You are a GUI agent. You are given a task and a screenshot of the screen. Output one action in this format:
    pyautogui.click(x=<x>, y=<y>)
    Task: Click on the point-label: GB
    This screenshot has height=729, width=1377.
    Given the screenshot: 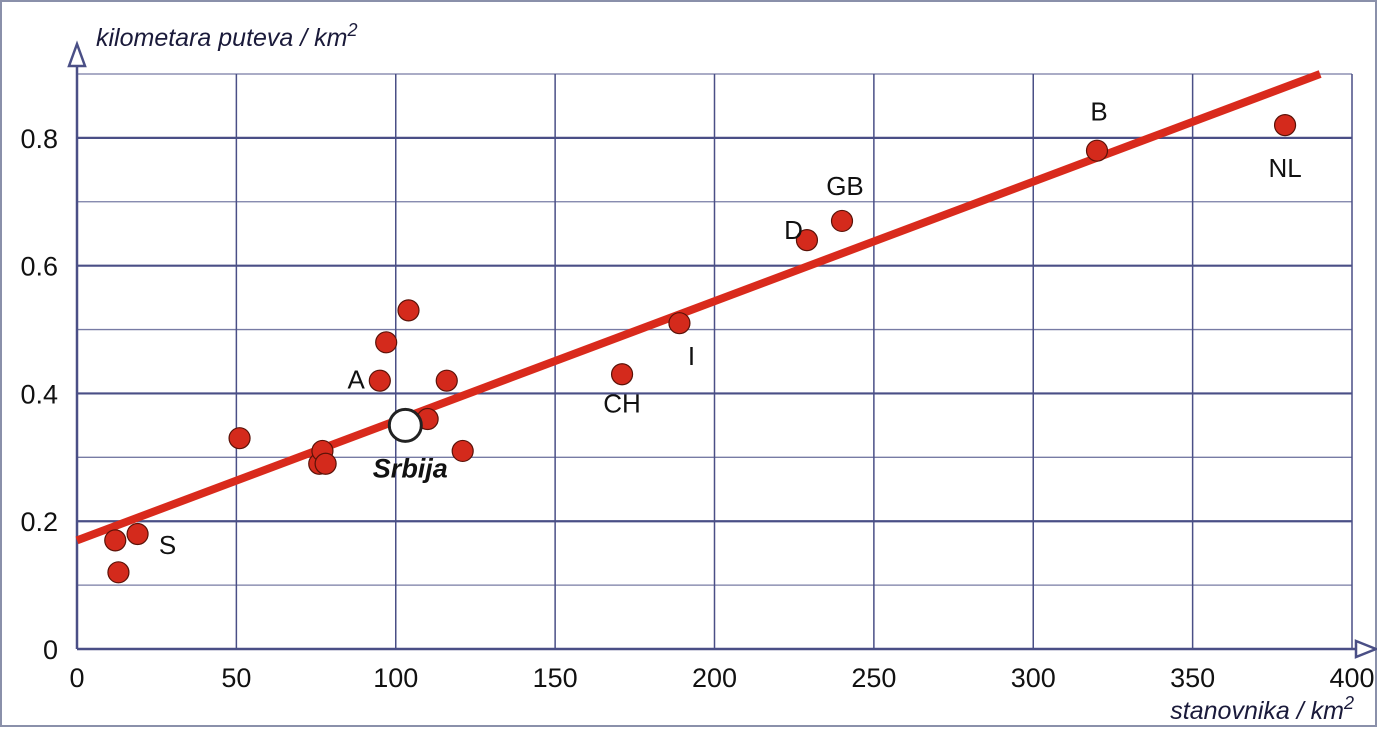 What is the action you would take?
    pyautogui.click(x=845, y=186)
    